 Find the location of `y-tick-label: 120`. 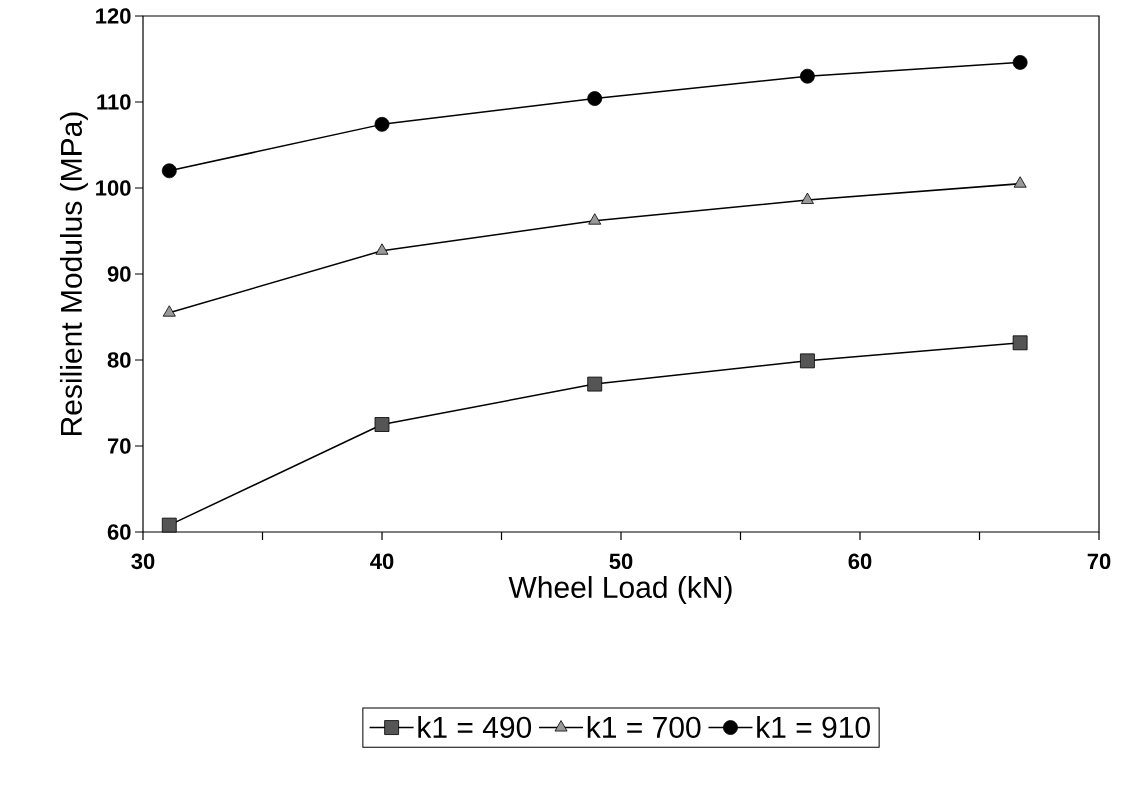

y-tick-label: 120 is located at coordinates (113, 16).